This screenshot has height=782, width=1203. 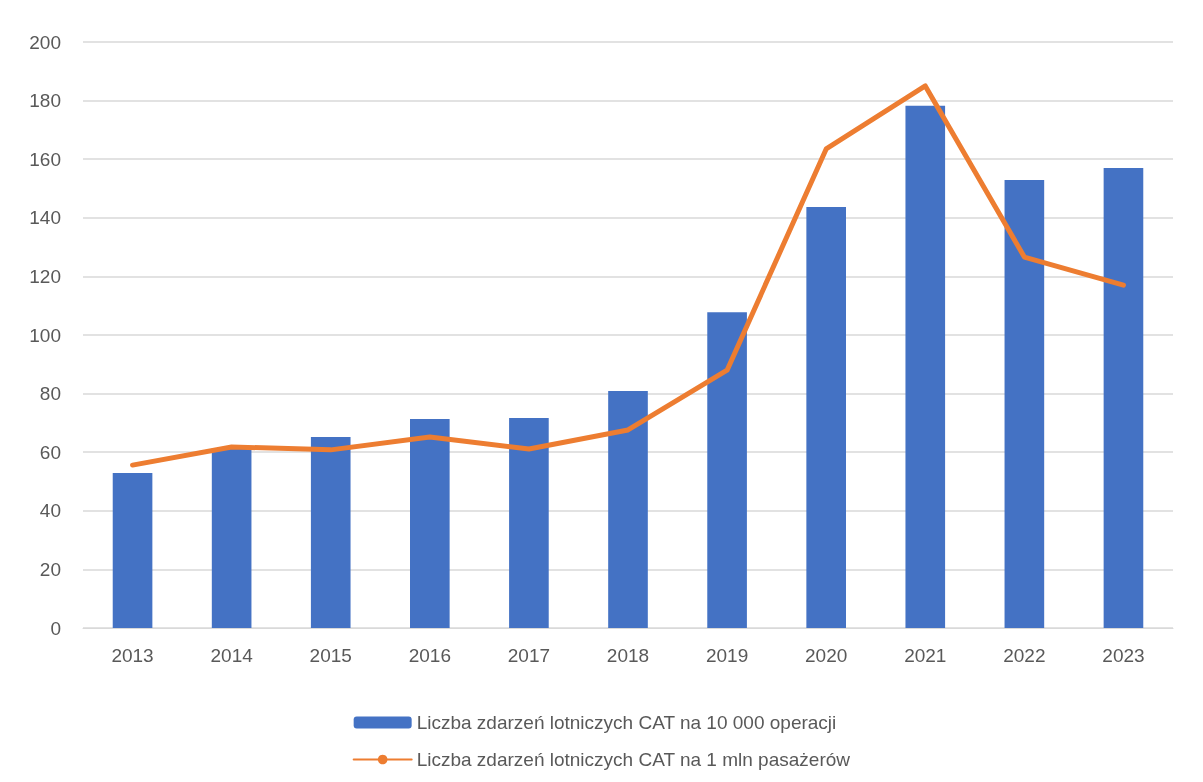 What do you see at coordinates (330, 655) in the screenshot?
I see `x-tick-label: 2015` at bounding box center [330, 655].